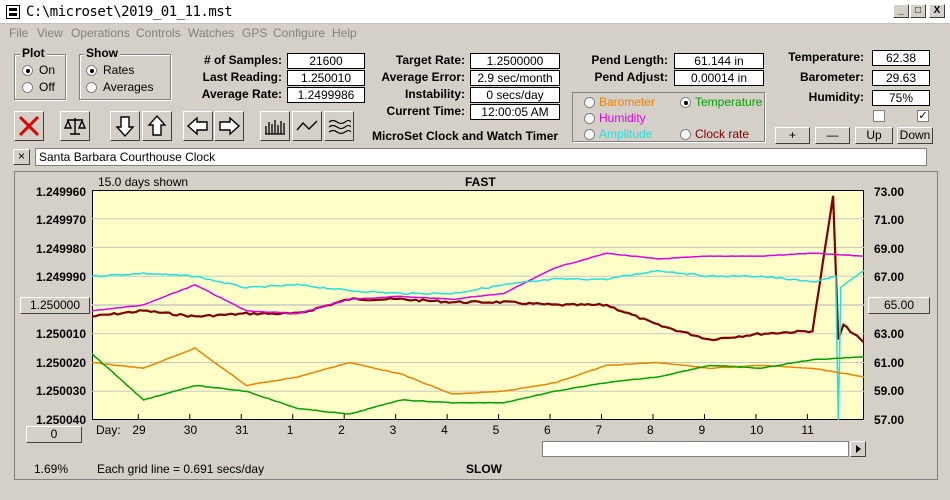 The image size is (950, 500). I want to click on line-view-button, so click(307, 126).